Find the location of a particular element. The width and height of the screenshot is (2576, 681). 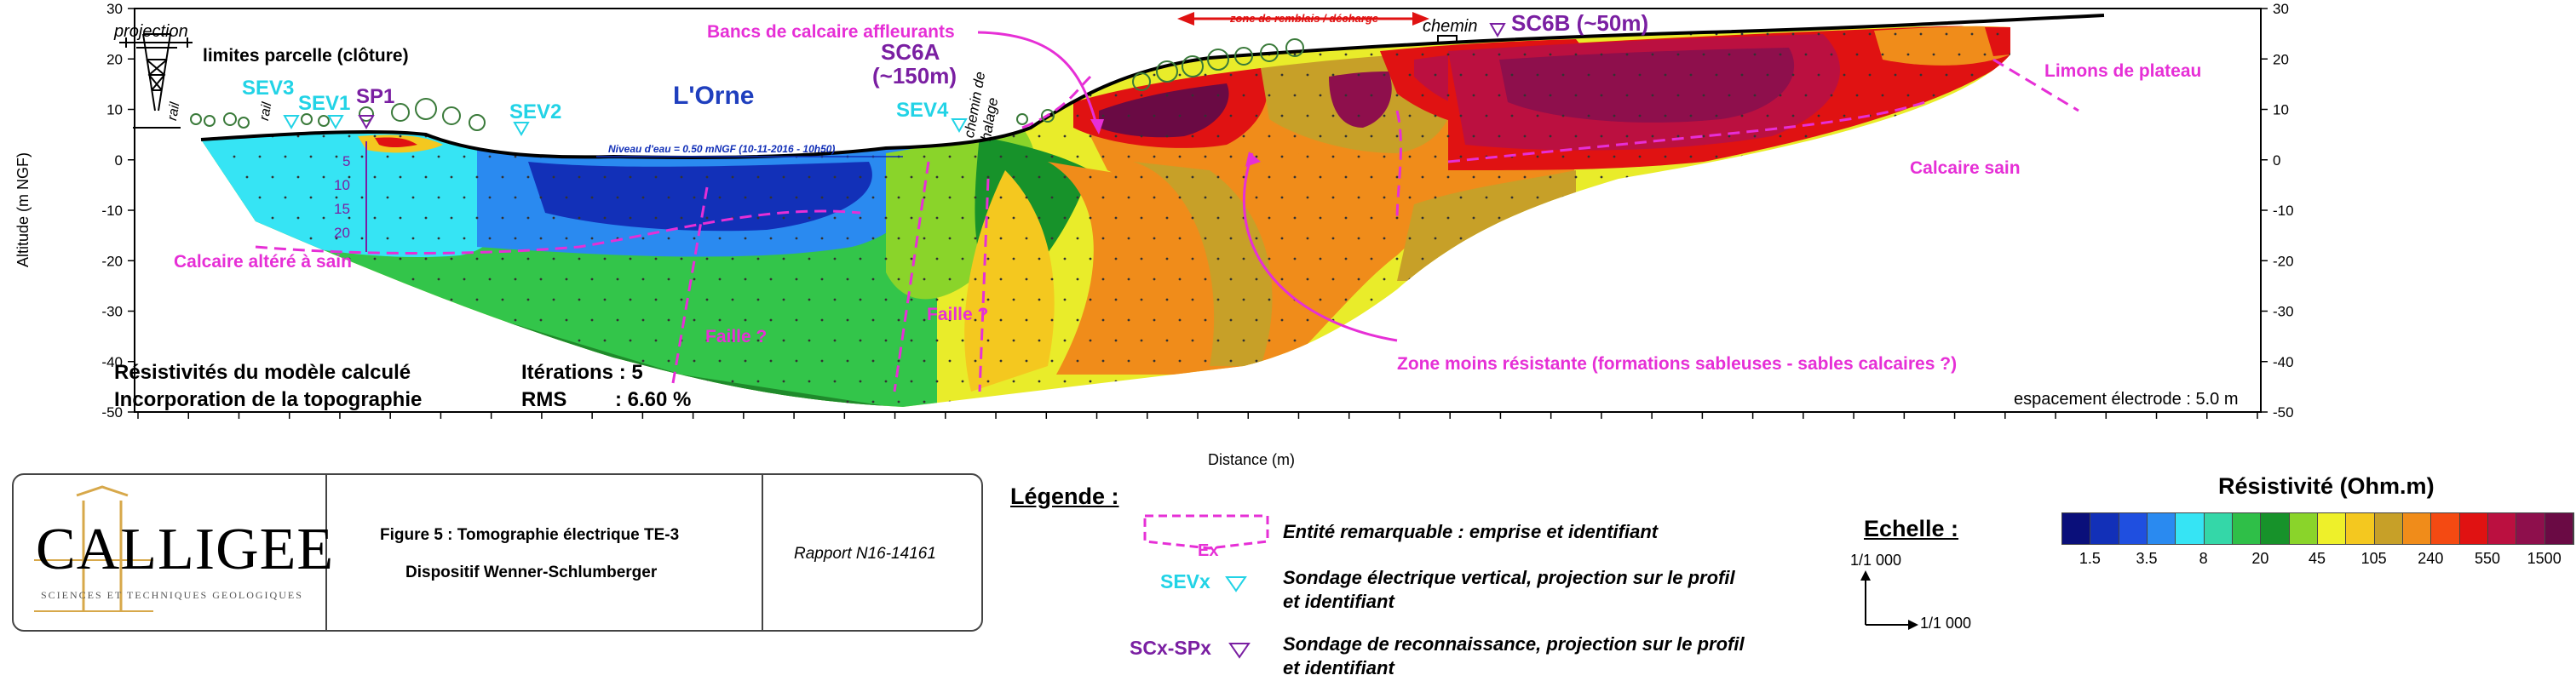

y-tick-label-right: 10 is located at coordinates (2281, 110).